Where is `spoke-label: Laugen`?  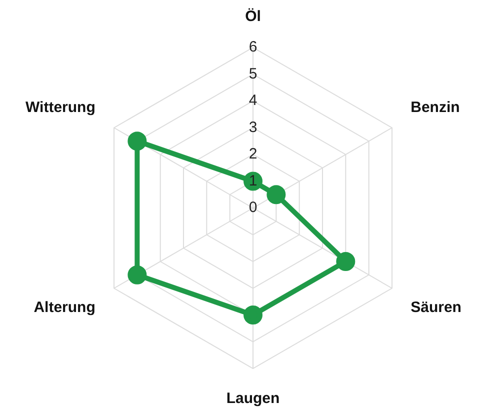 spoke-label: Laugen is located at coordinates (253, 399).